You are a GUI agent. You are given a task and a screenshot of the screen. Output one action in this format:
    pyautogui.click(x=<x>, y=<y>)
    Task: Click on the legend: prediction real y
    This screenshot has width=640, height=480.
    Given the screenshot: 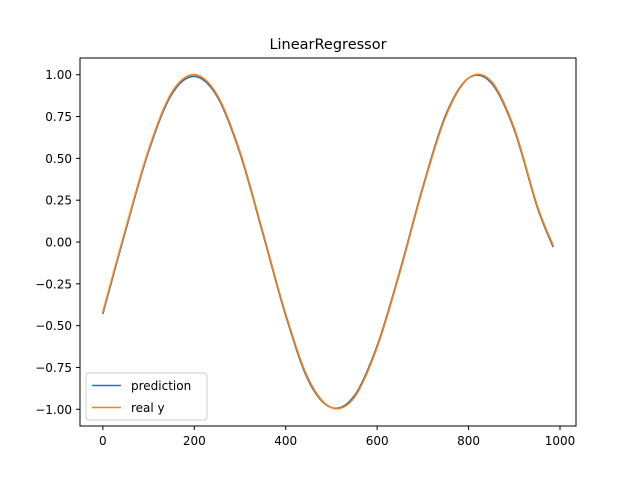 What is the action you would take?
    pyautogui.click(x=146, y=396)
    